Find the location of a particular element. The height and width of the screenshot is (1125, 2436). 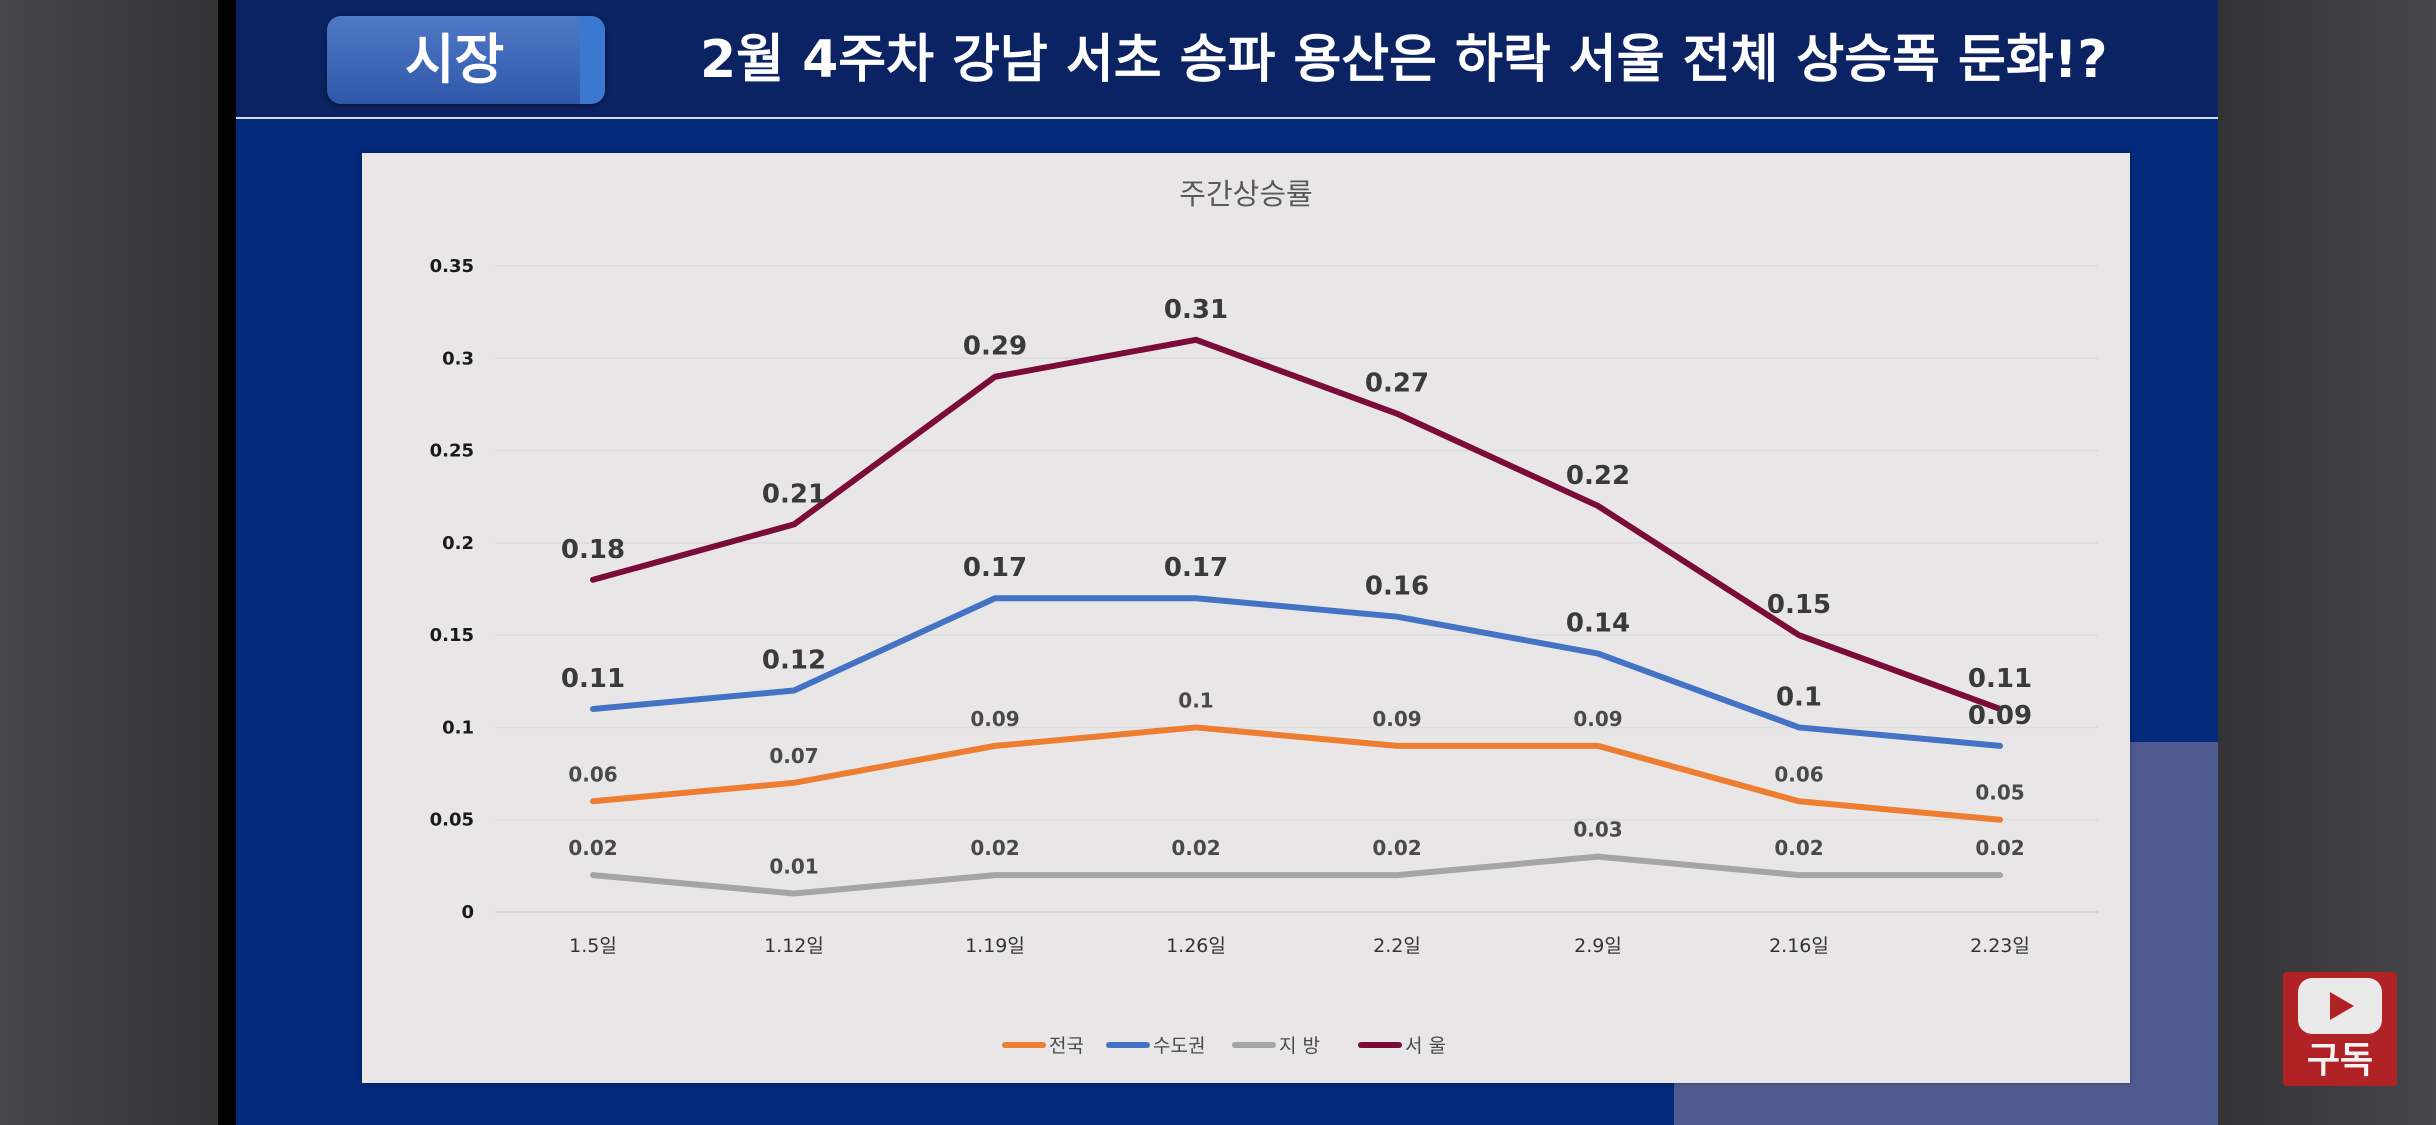

data-label: 0.15 is located at coordinates (1799, 605).